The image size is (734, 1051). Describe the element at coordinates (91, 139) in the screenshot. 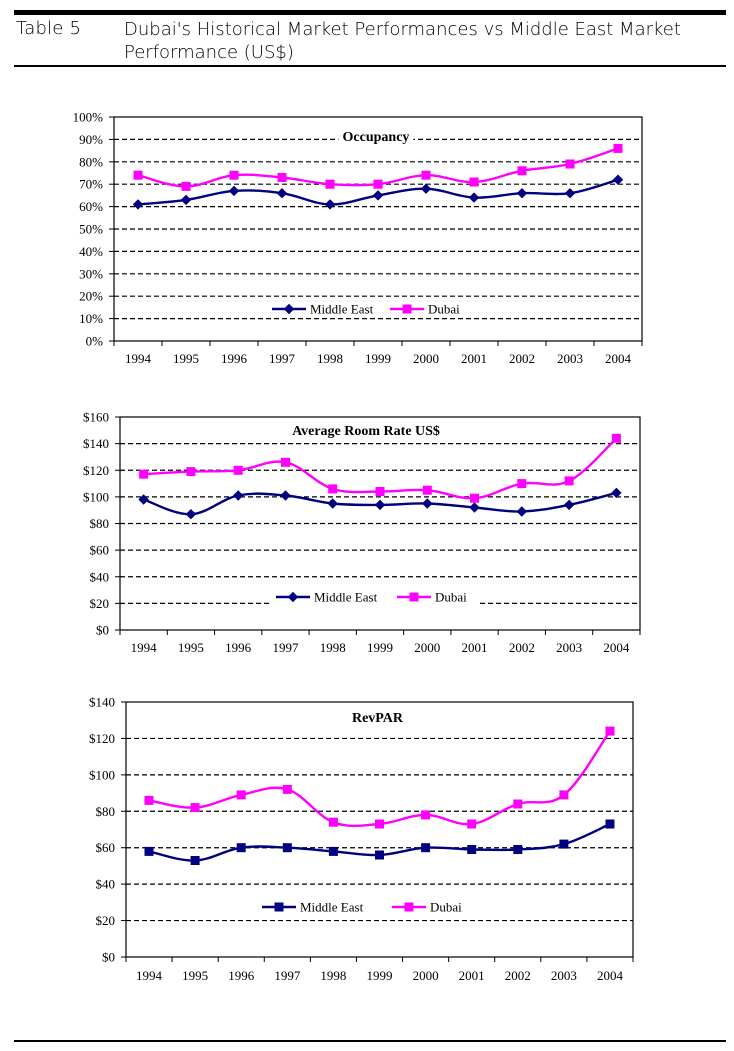

I see `y-tick-label: 90%` at that location.